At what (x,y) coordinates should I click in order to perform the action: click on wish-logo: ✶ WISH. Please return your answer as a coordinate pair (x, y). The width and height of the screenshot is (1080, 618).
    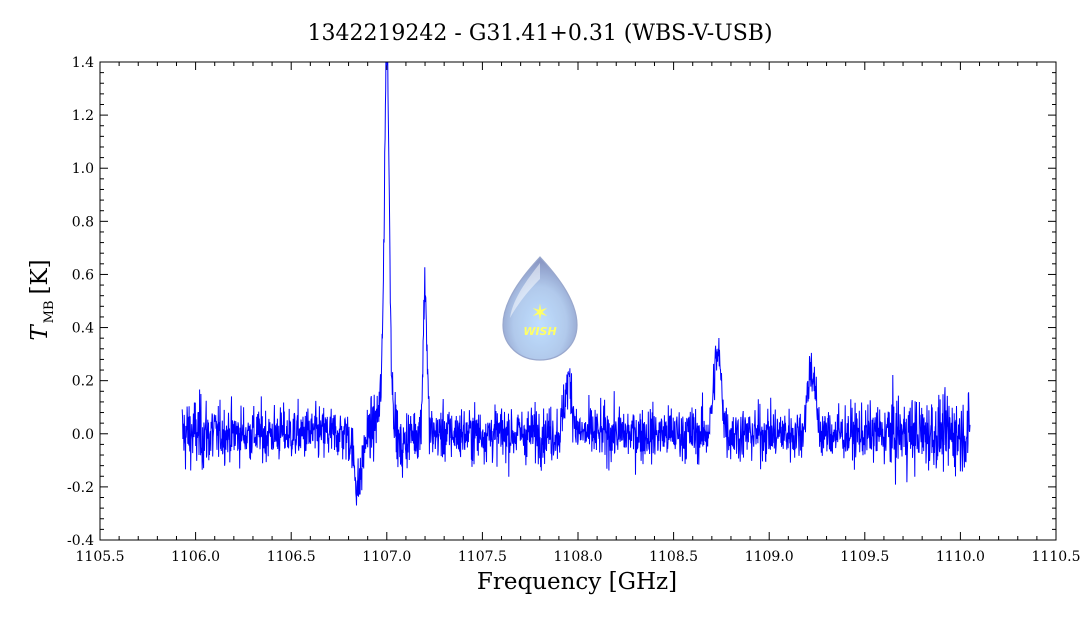
    Looking at the image, I should click on (540, 308).